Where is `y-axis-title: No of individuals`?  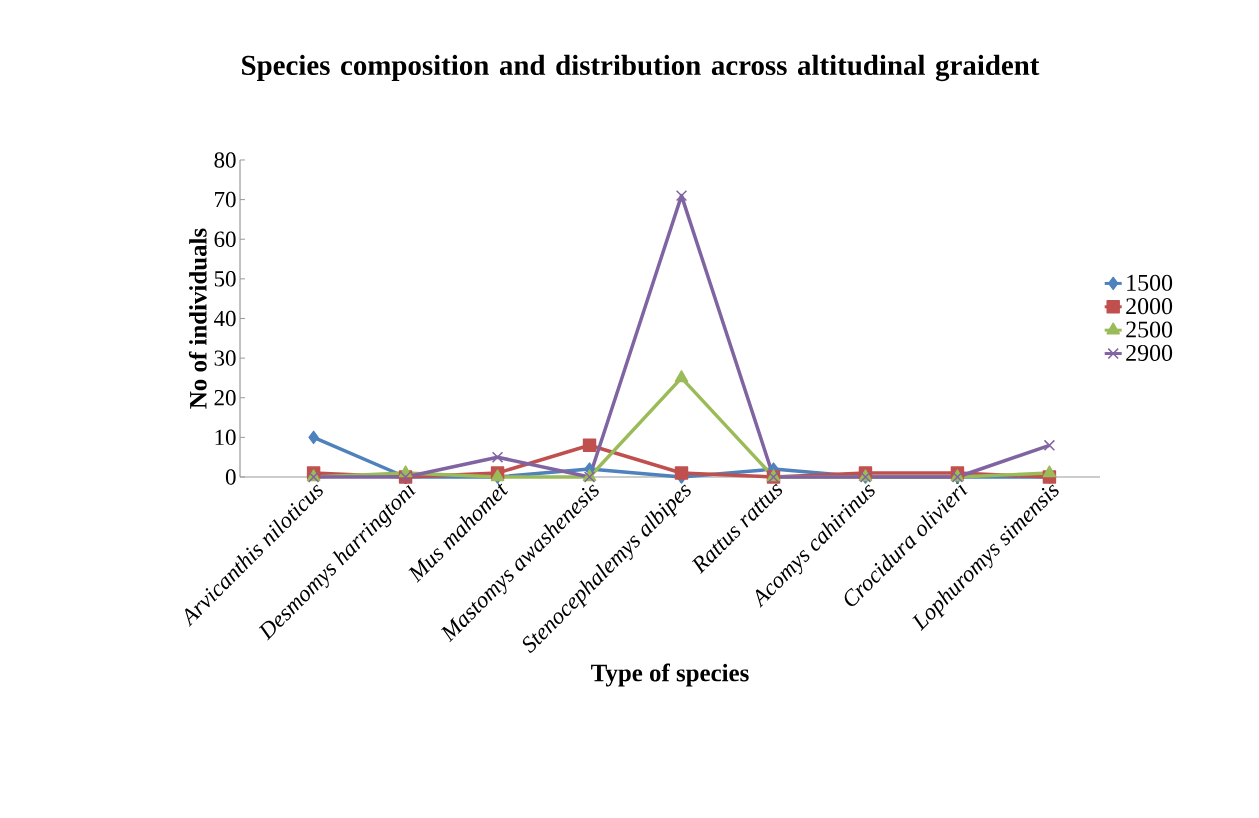
y-axis-title: No of individuals is located at coordinates (197, 318).